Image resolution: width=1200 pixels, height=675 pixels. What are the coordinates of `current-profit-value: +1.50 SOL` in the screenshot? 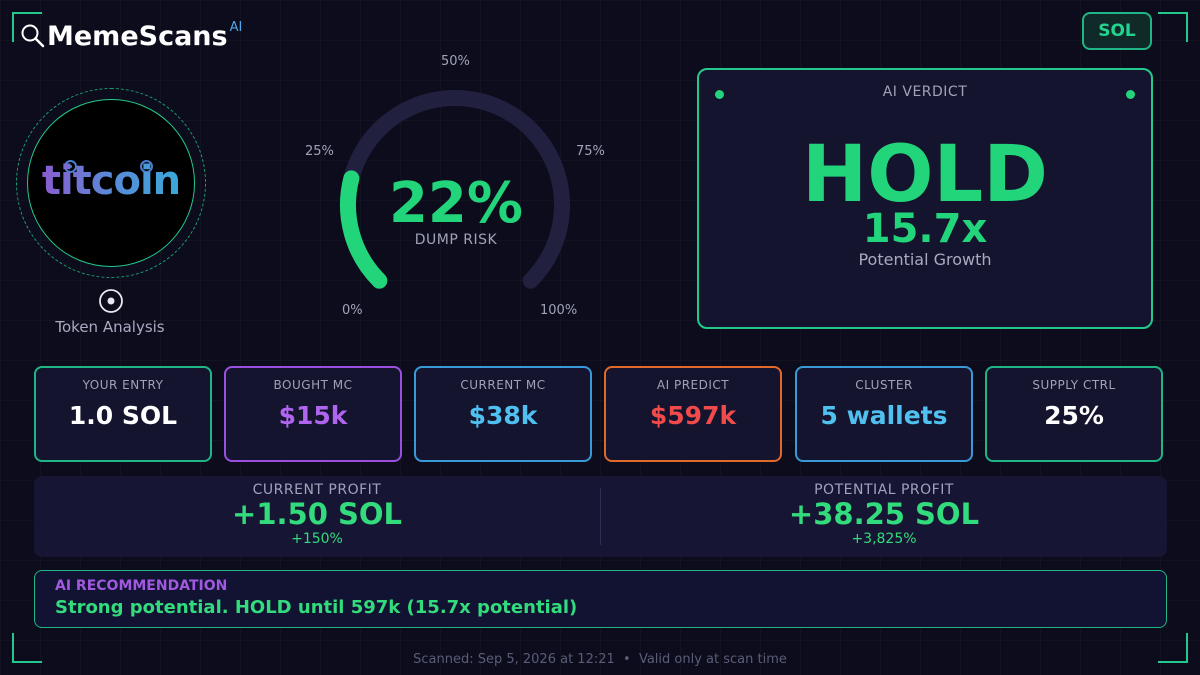 It's located at (317, 514).